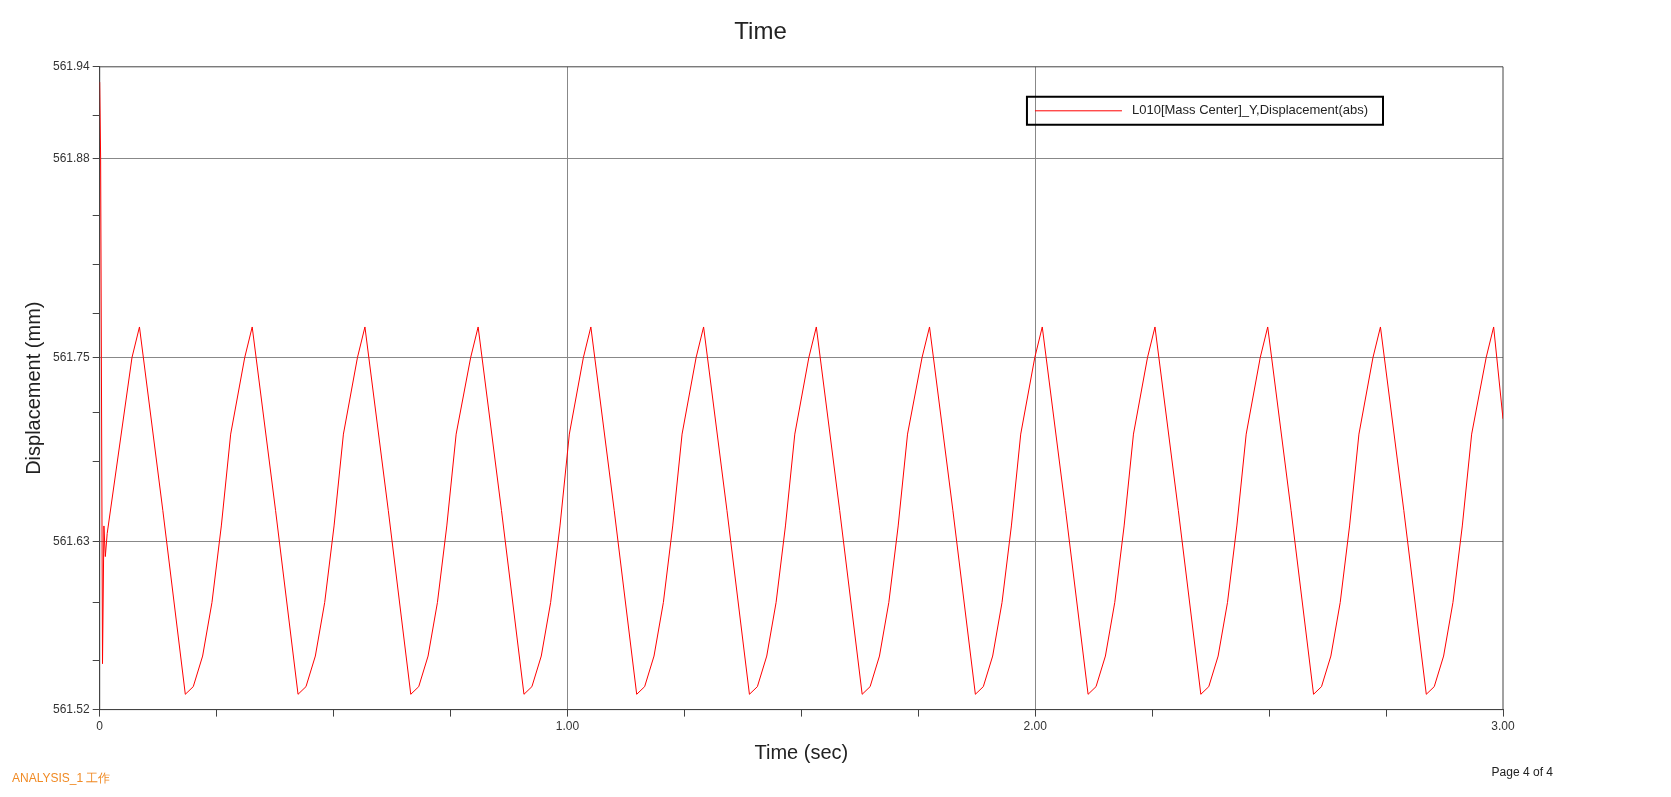 This screenshot has width=1671, height=797. I want to click on text: ANALYSIS_1 工作, so click(61, 778).